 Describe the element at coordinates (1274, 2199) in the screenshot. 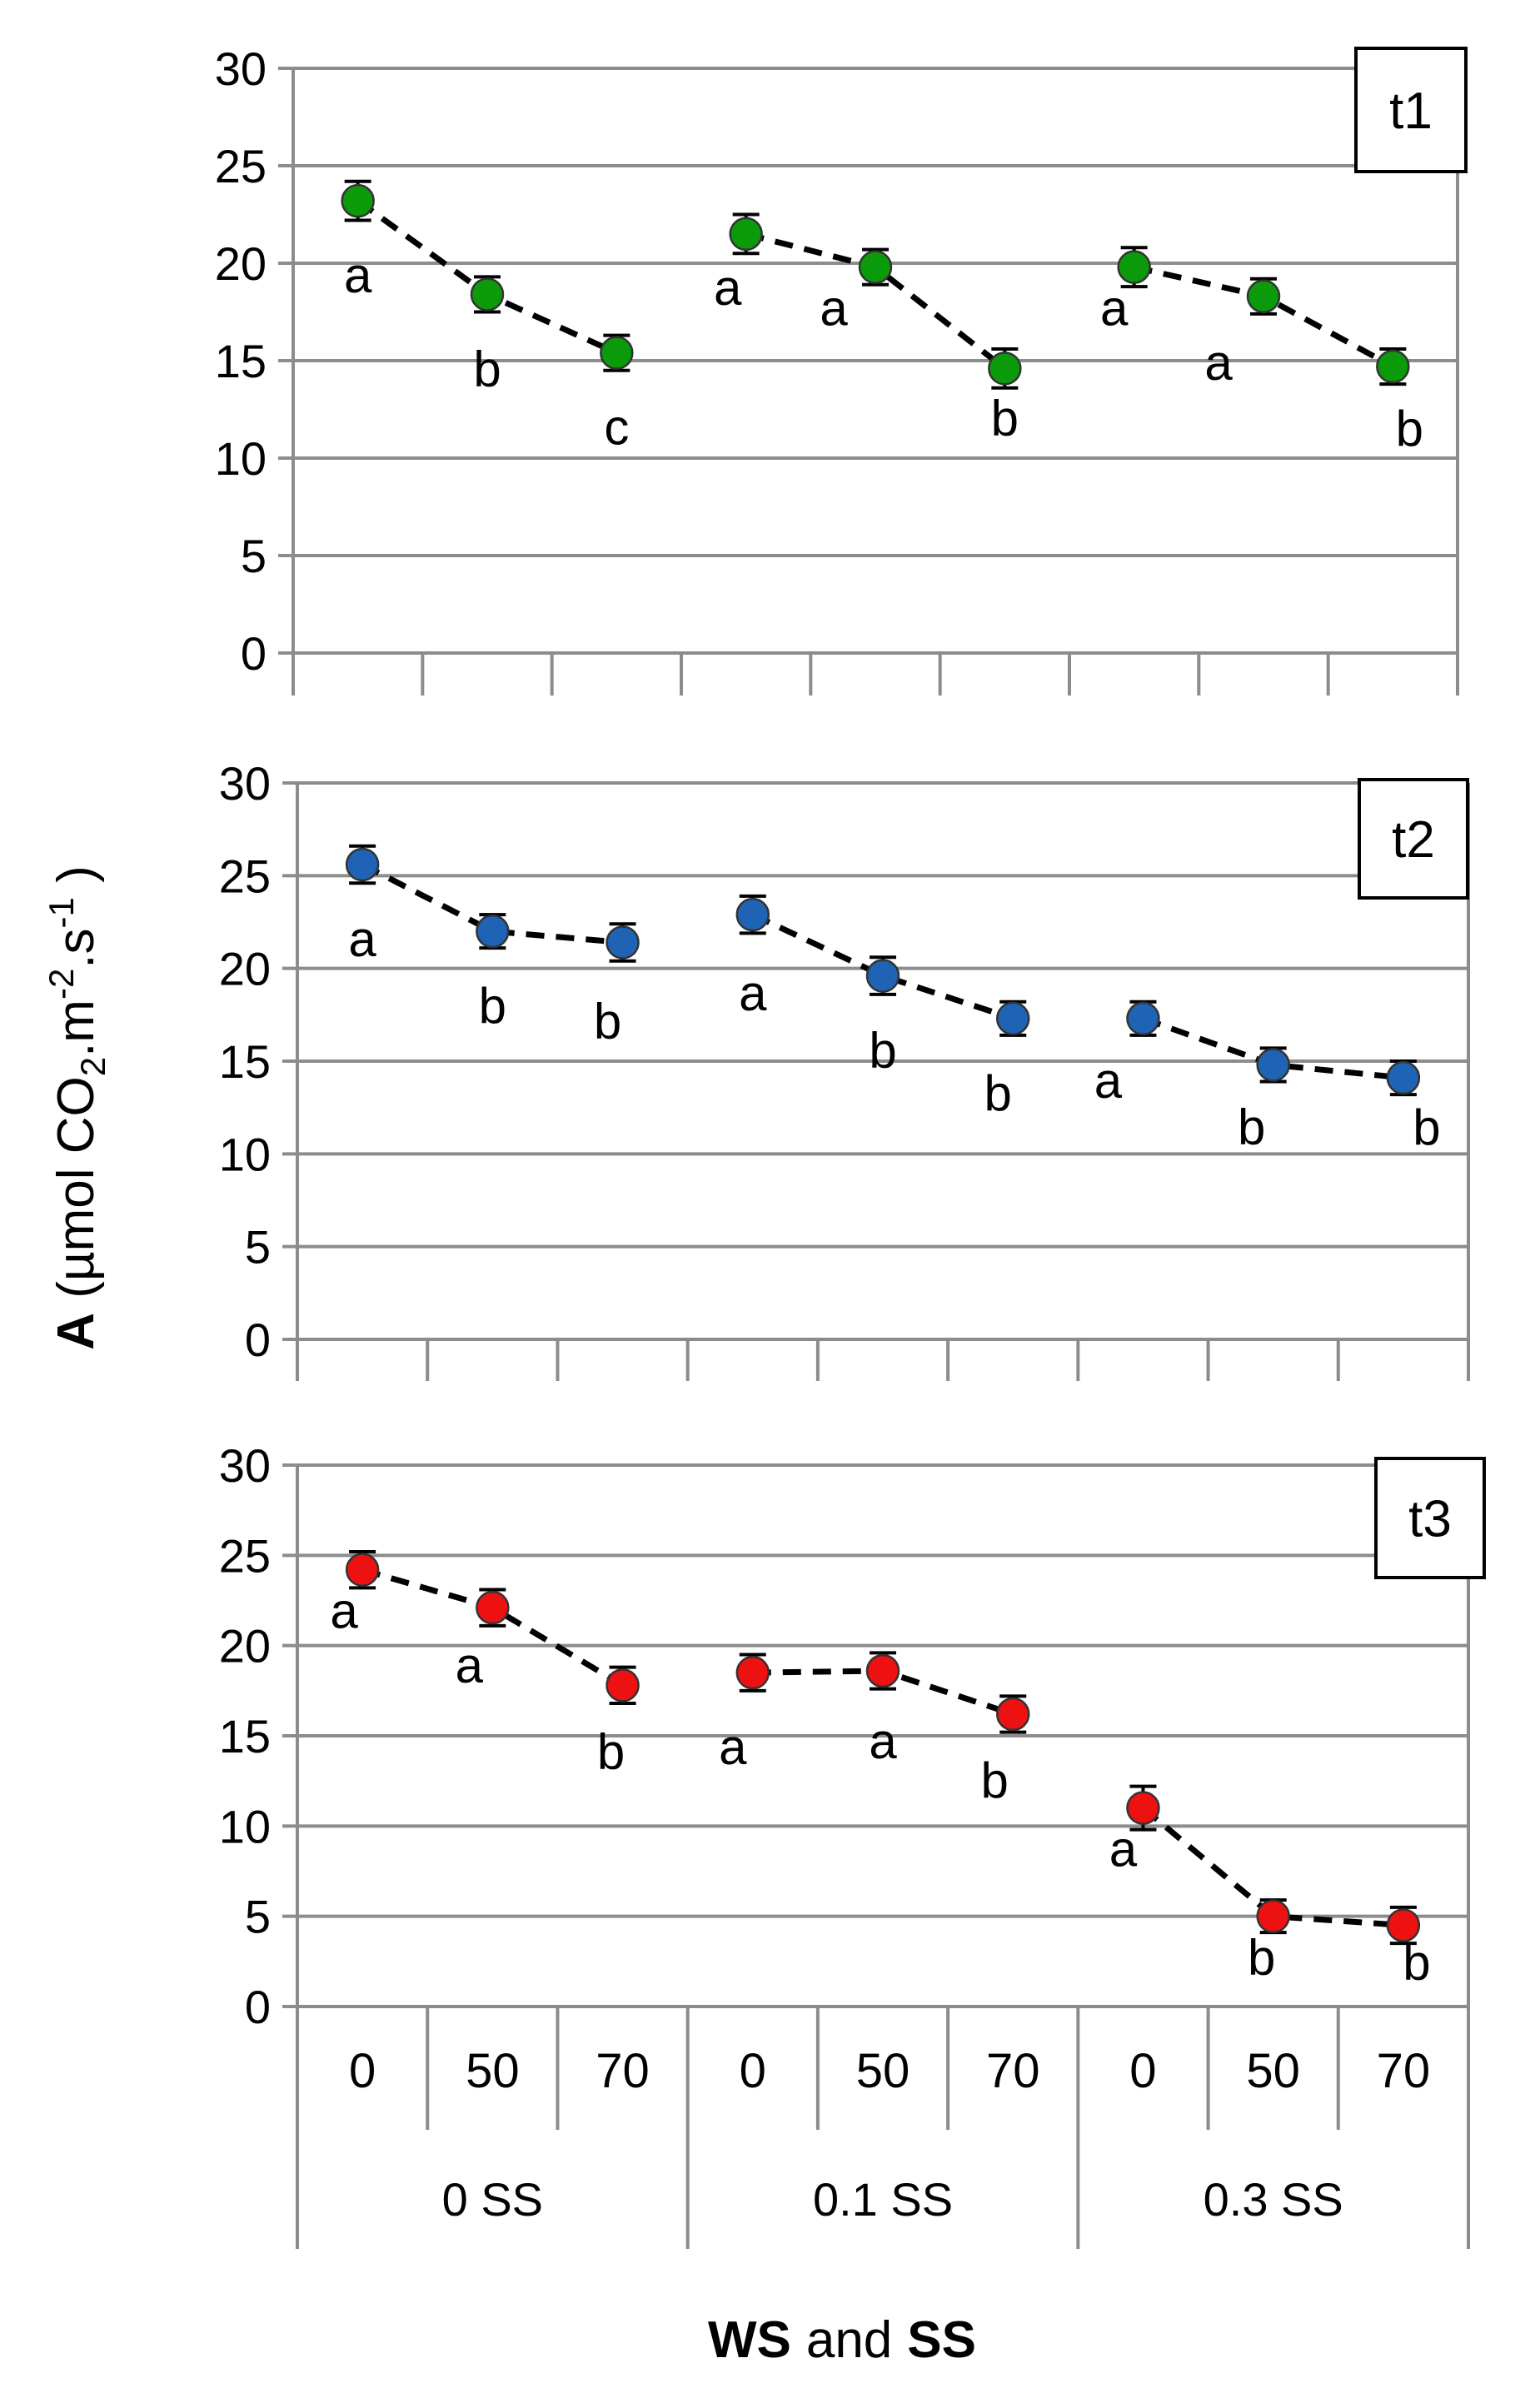

I see `x-group-label: 0.3 SS` at that location.